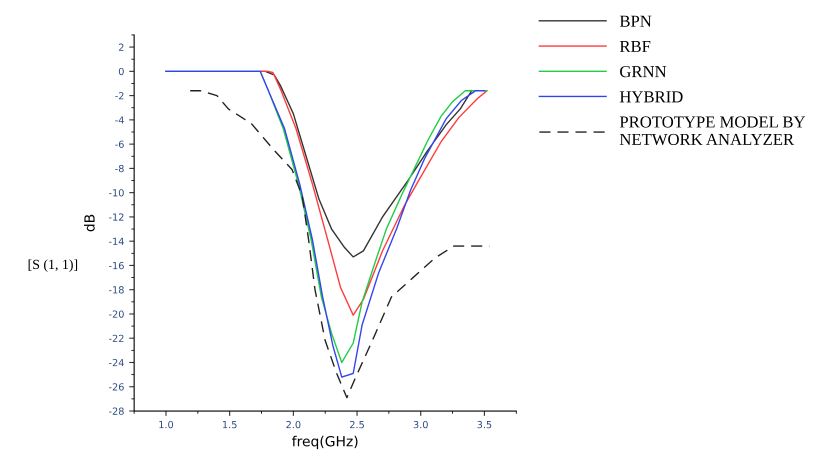 The image size is (813, 466). I want to click on x-tick-label: 3.0, so click(421, 424).